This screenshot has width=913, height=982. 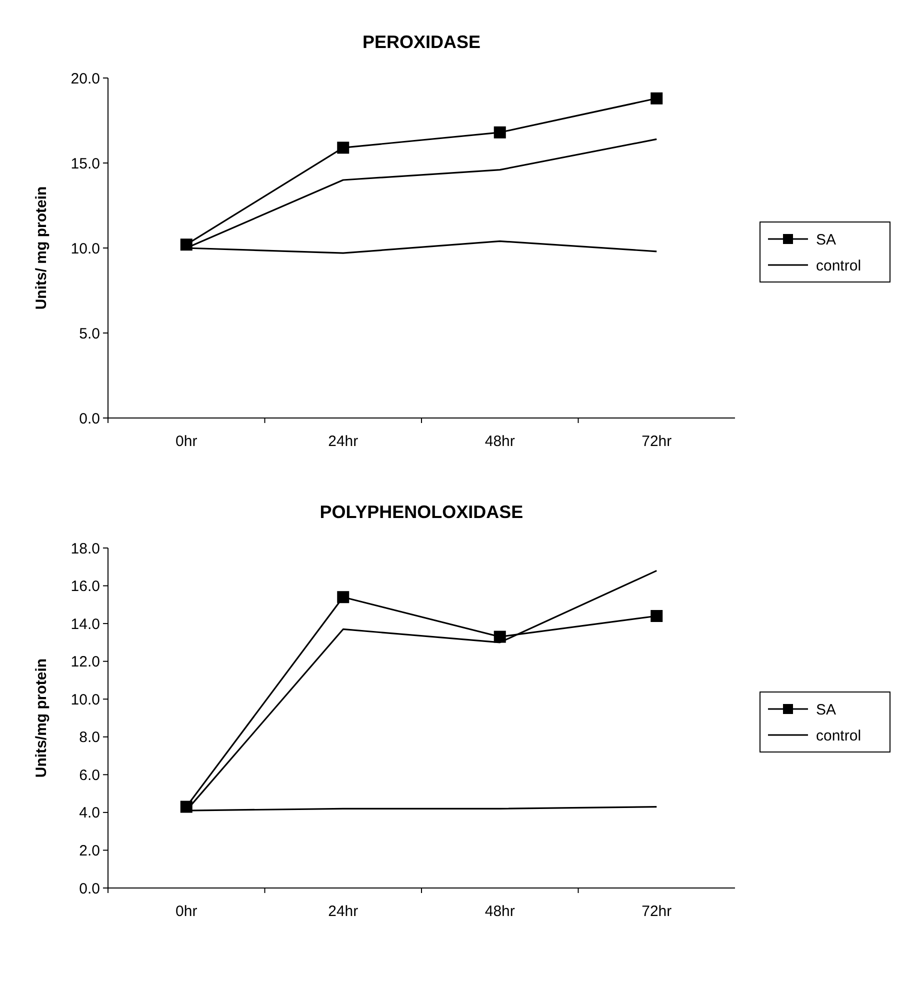 I want to click on y-tick-label: 15.0, so click(x=85, y=163).